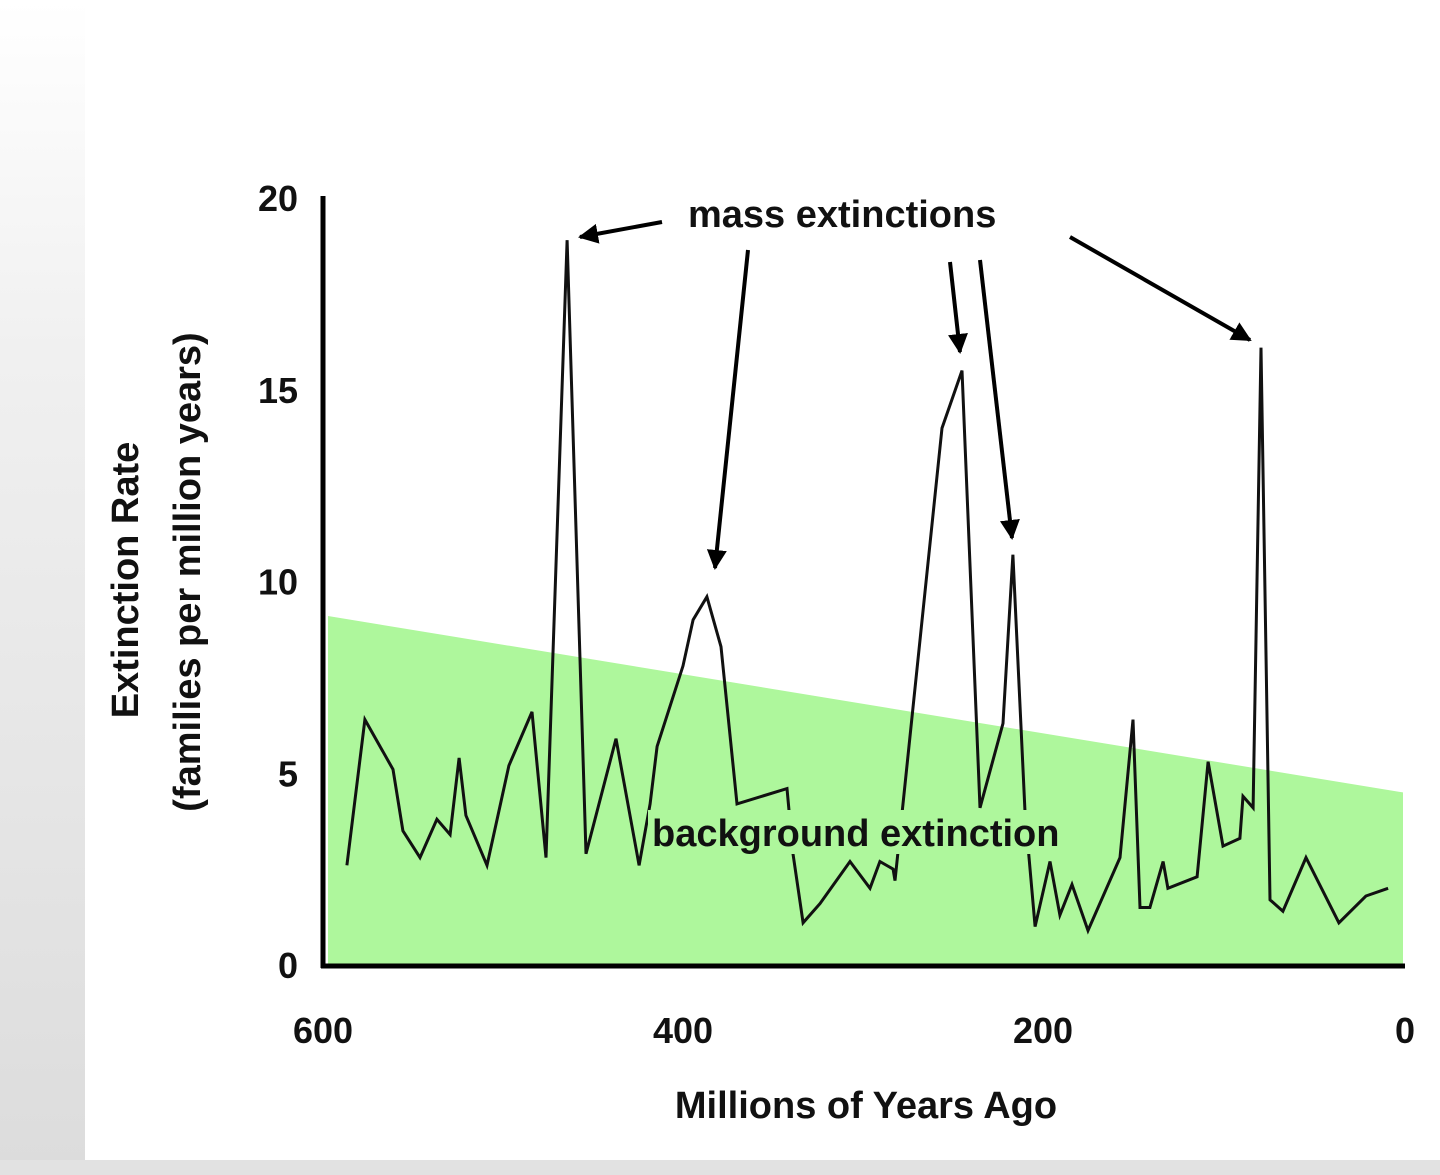  I want to click on background-extinction-label: background extinction, so click(855, 834).